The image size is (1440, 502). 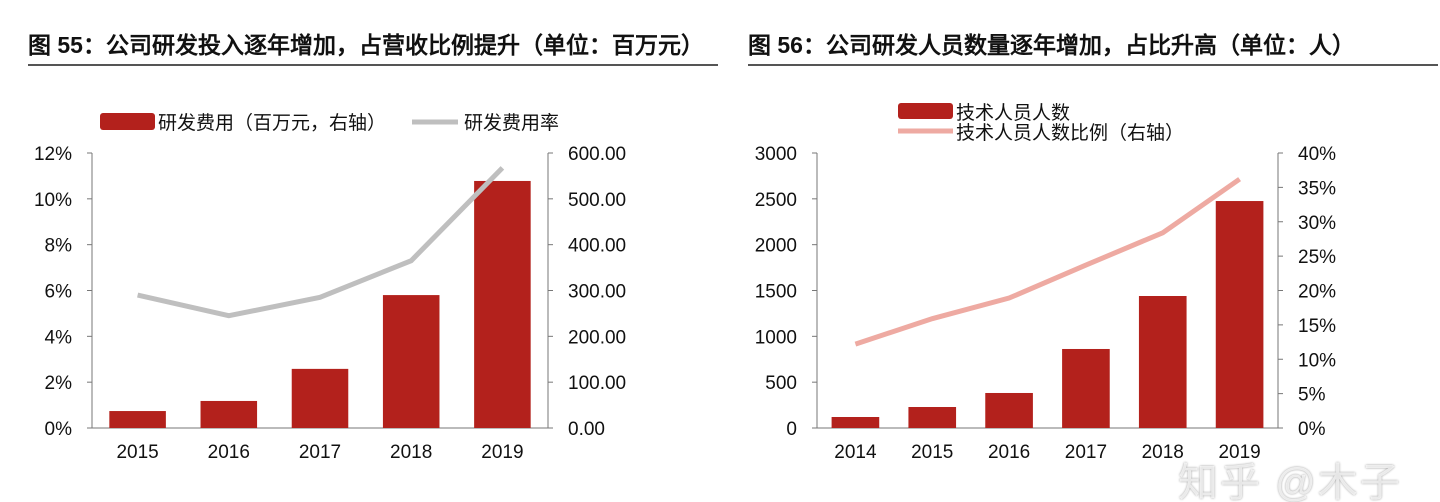 I want to click on left-axis-tick-label: 2000, so click(x=776, y=246).